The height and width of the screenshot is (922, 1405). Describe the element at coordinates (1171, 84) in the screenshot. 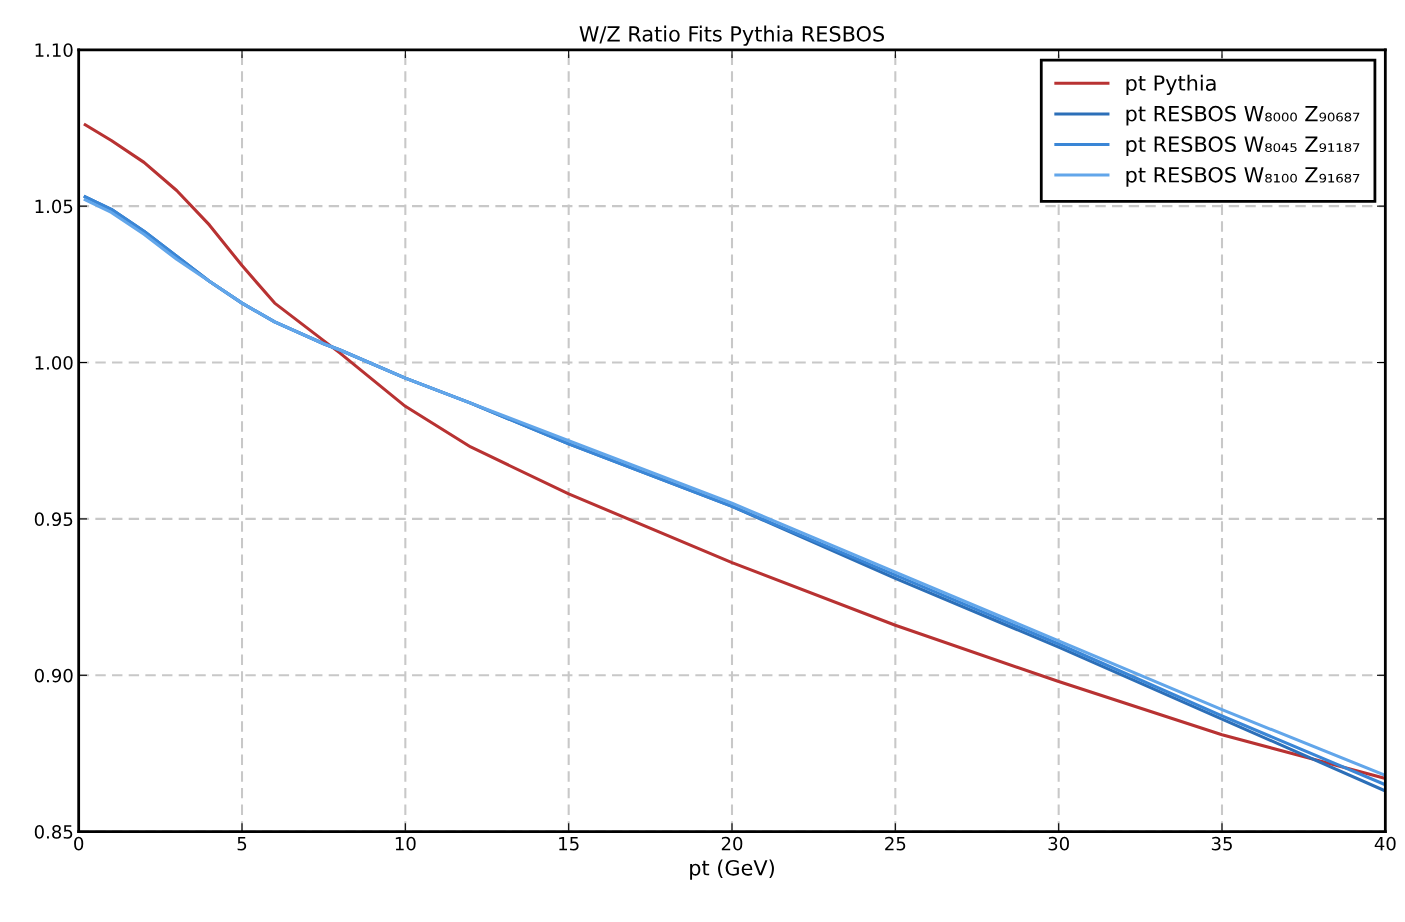

I see `legend-label: pt Pythia` at that location.